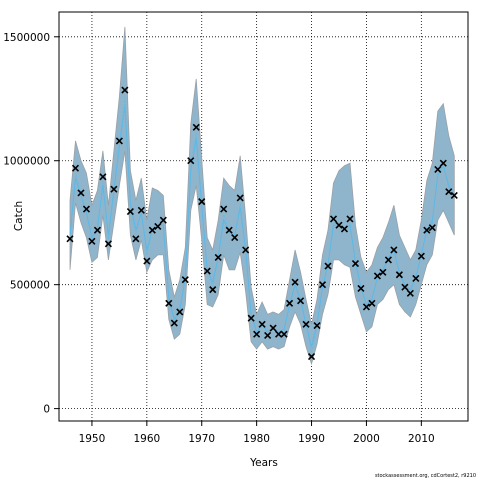 This screenshot has width=480, height=480. What do you see at coordinates (92, 439) in the screenshot?
I see `x-tick-label: 1950` at bounding box center [92, 439].